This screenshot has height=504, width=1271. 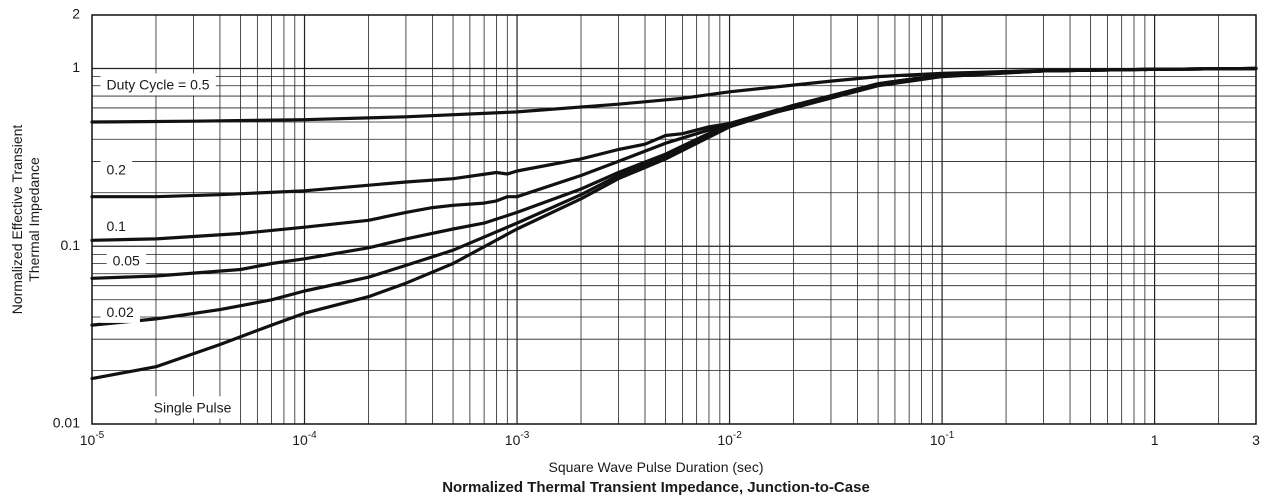 I want to click on y-tick-label: 1, so click(x=76, y=67).